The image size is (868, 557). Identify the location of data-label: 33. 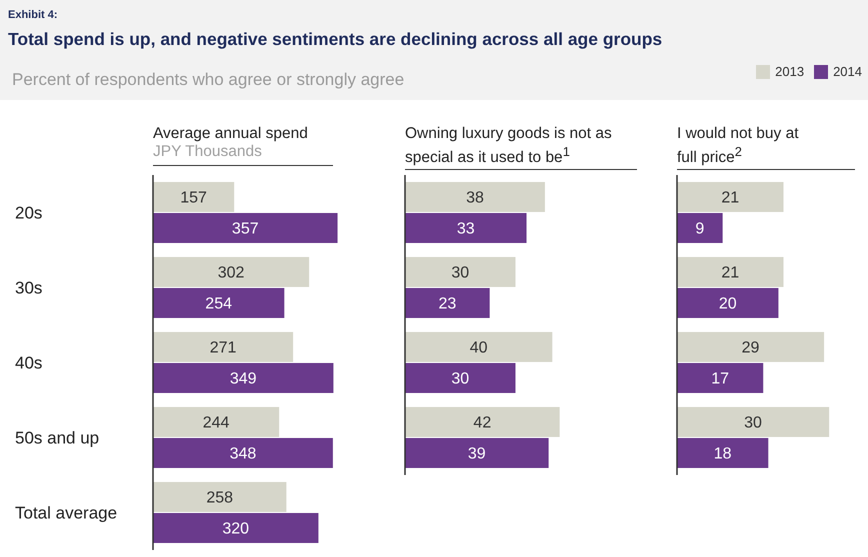
(465, 229).